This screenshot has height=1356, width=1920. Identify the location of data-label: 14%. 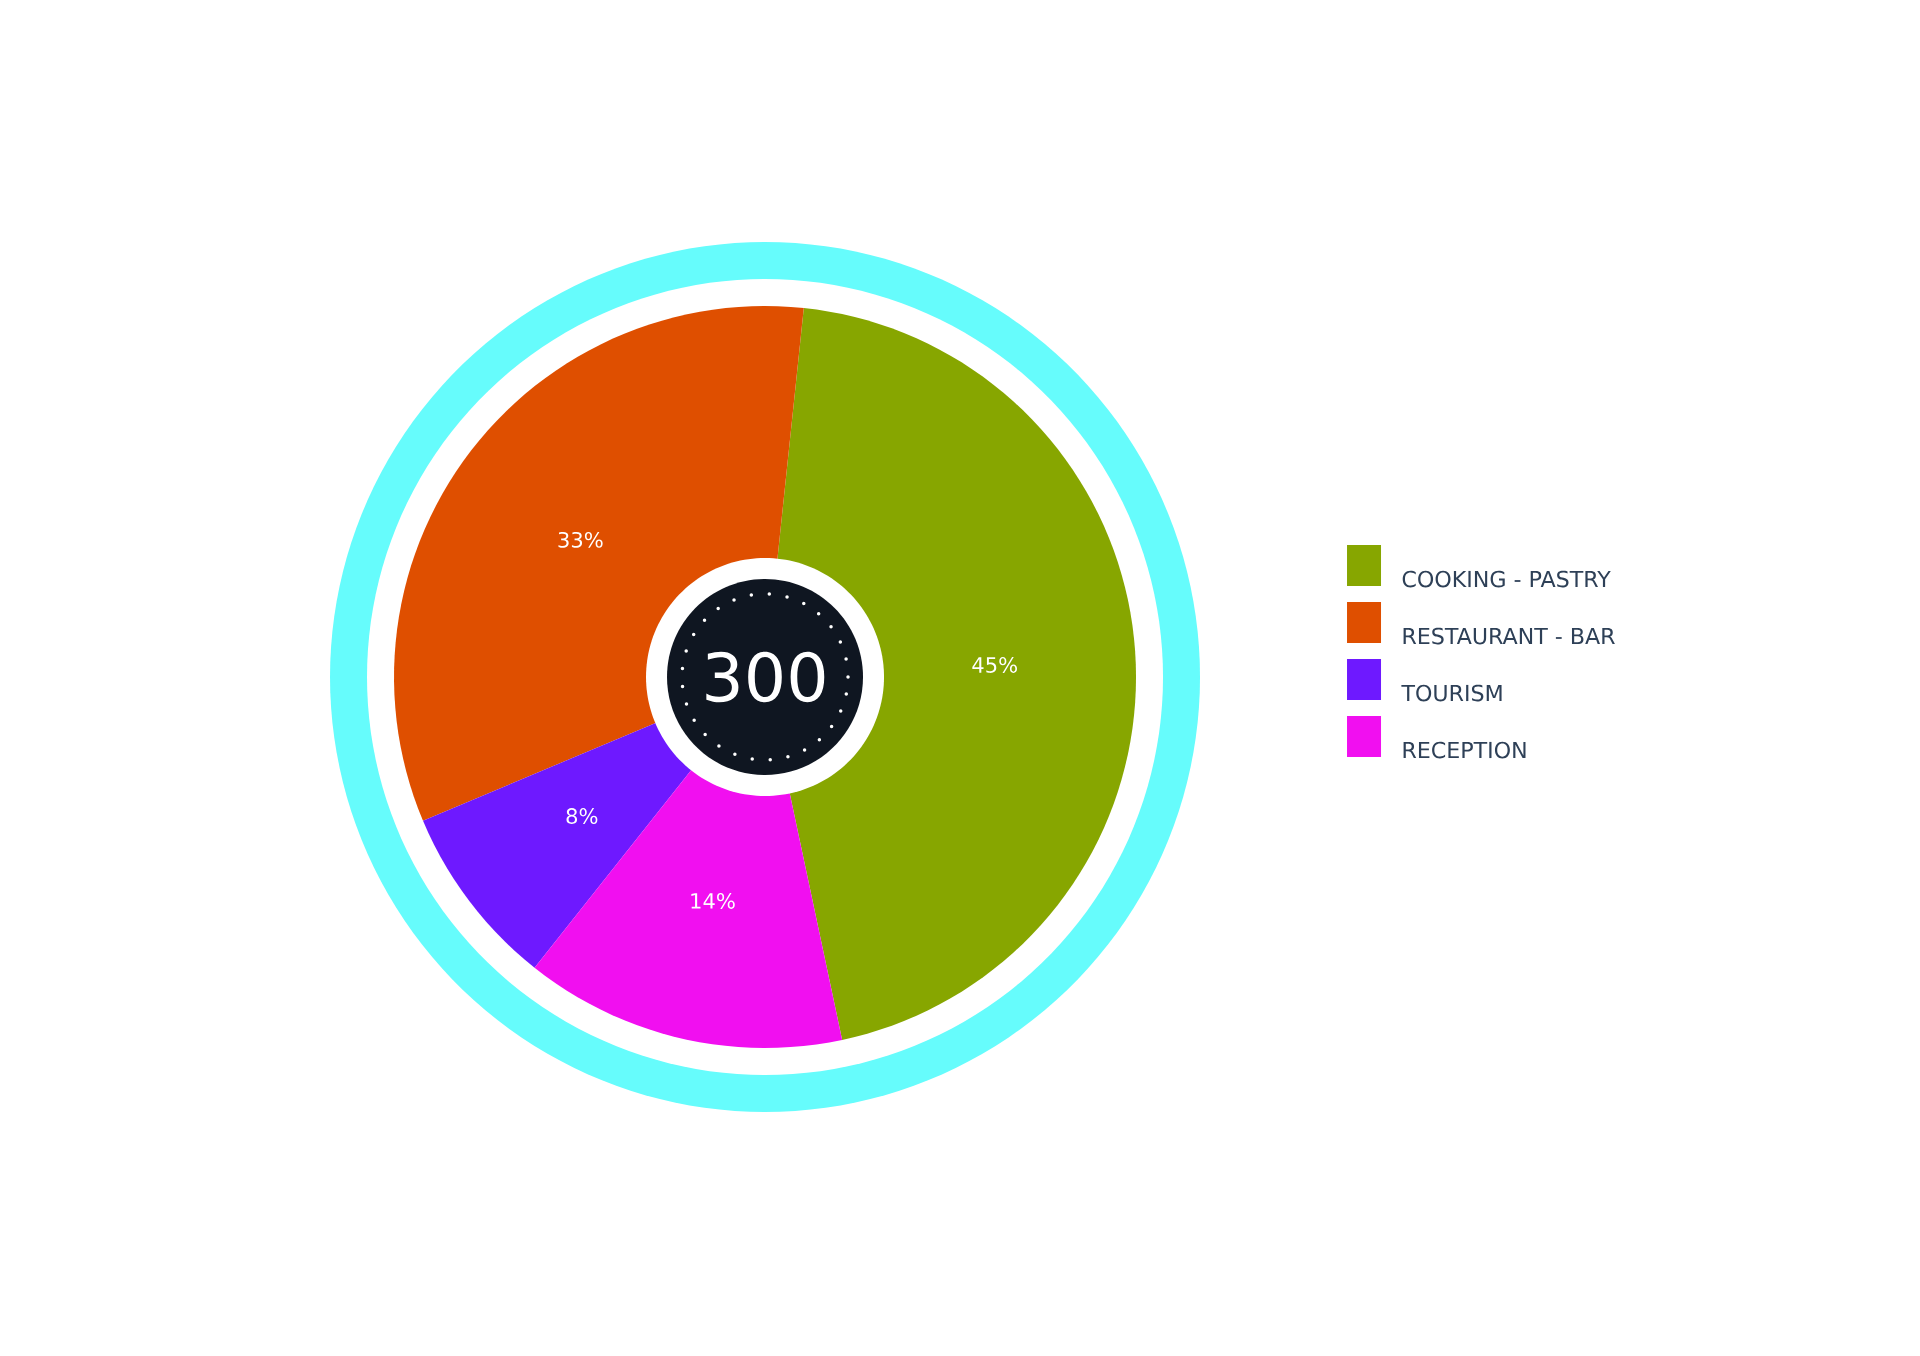
(713, 900).